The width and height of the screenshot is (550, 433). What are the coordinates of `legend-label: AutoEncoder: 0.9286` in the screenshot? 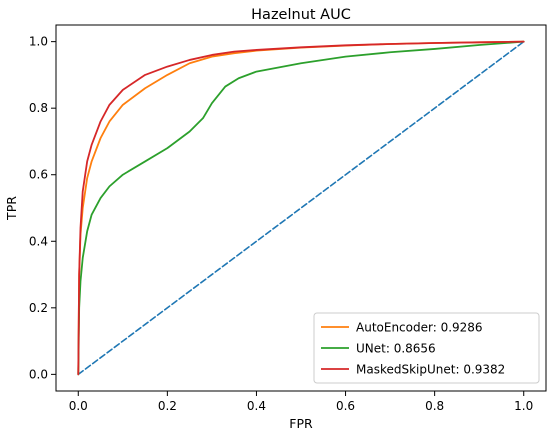 It's located at (419, 328).